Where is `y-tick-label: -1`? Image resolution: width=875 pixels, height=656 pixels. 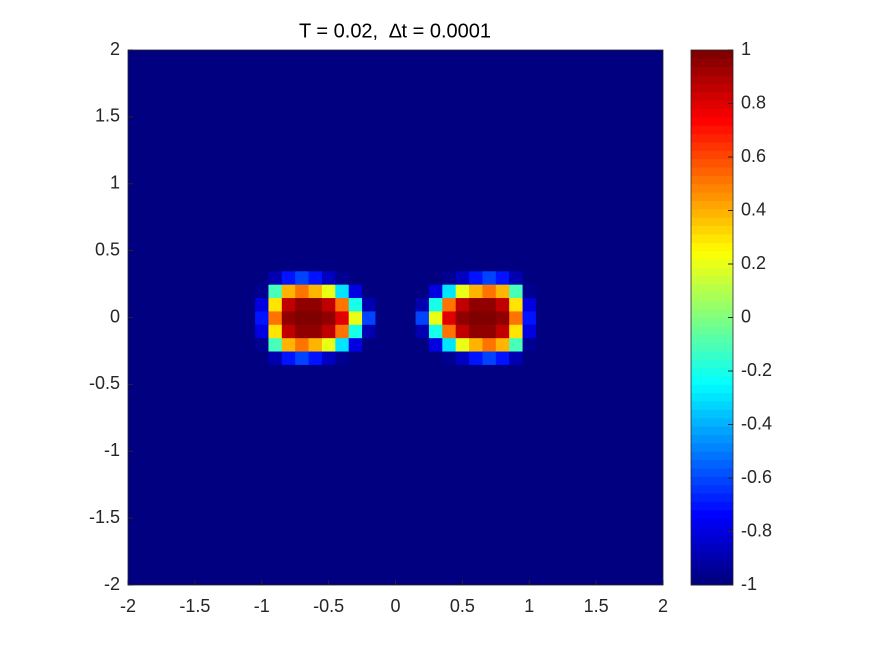
y-tick-label: -1 is located at coordinates (112, 450).